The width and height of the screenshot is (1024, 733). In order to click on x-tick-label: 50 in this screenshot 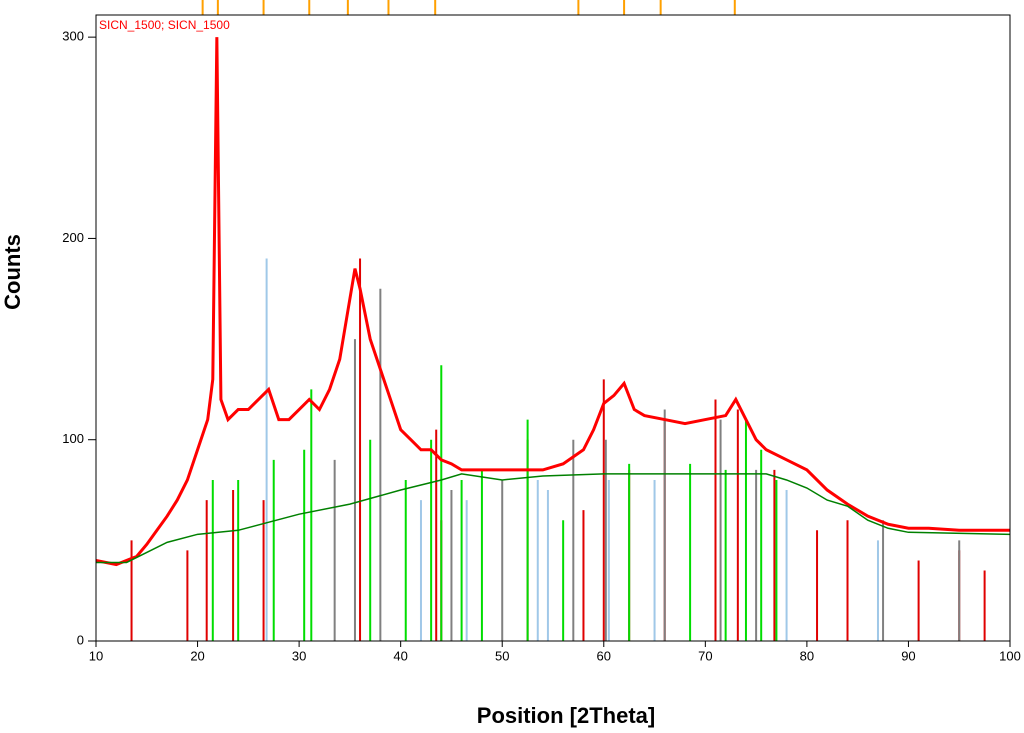, I will do `click(502, 655)`.